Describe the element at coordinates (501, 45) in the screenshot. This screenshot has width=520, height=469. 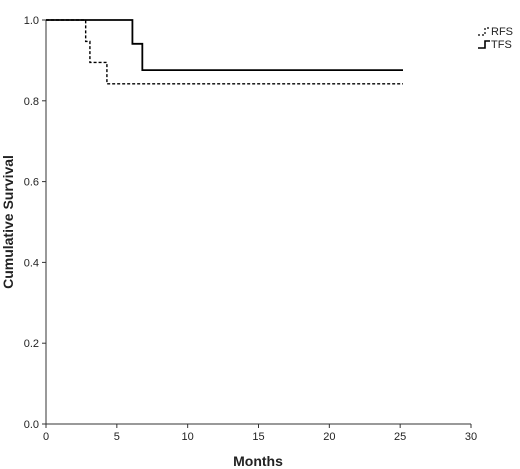
I see `legend-label-tfs: TFS` at that location.